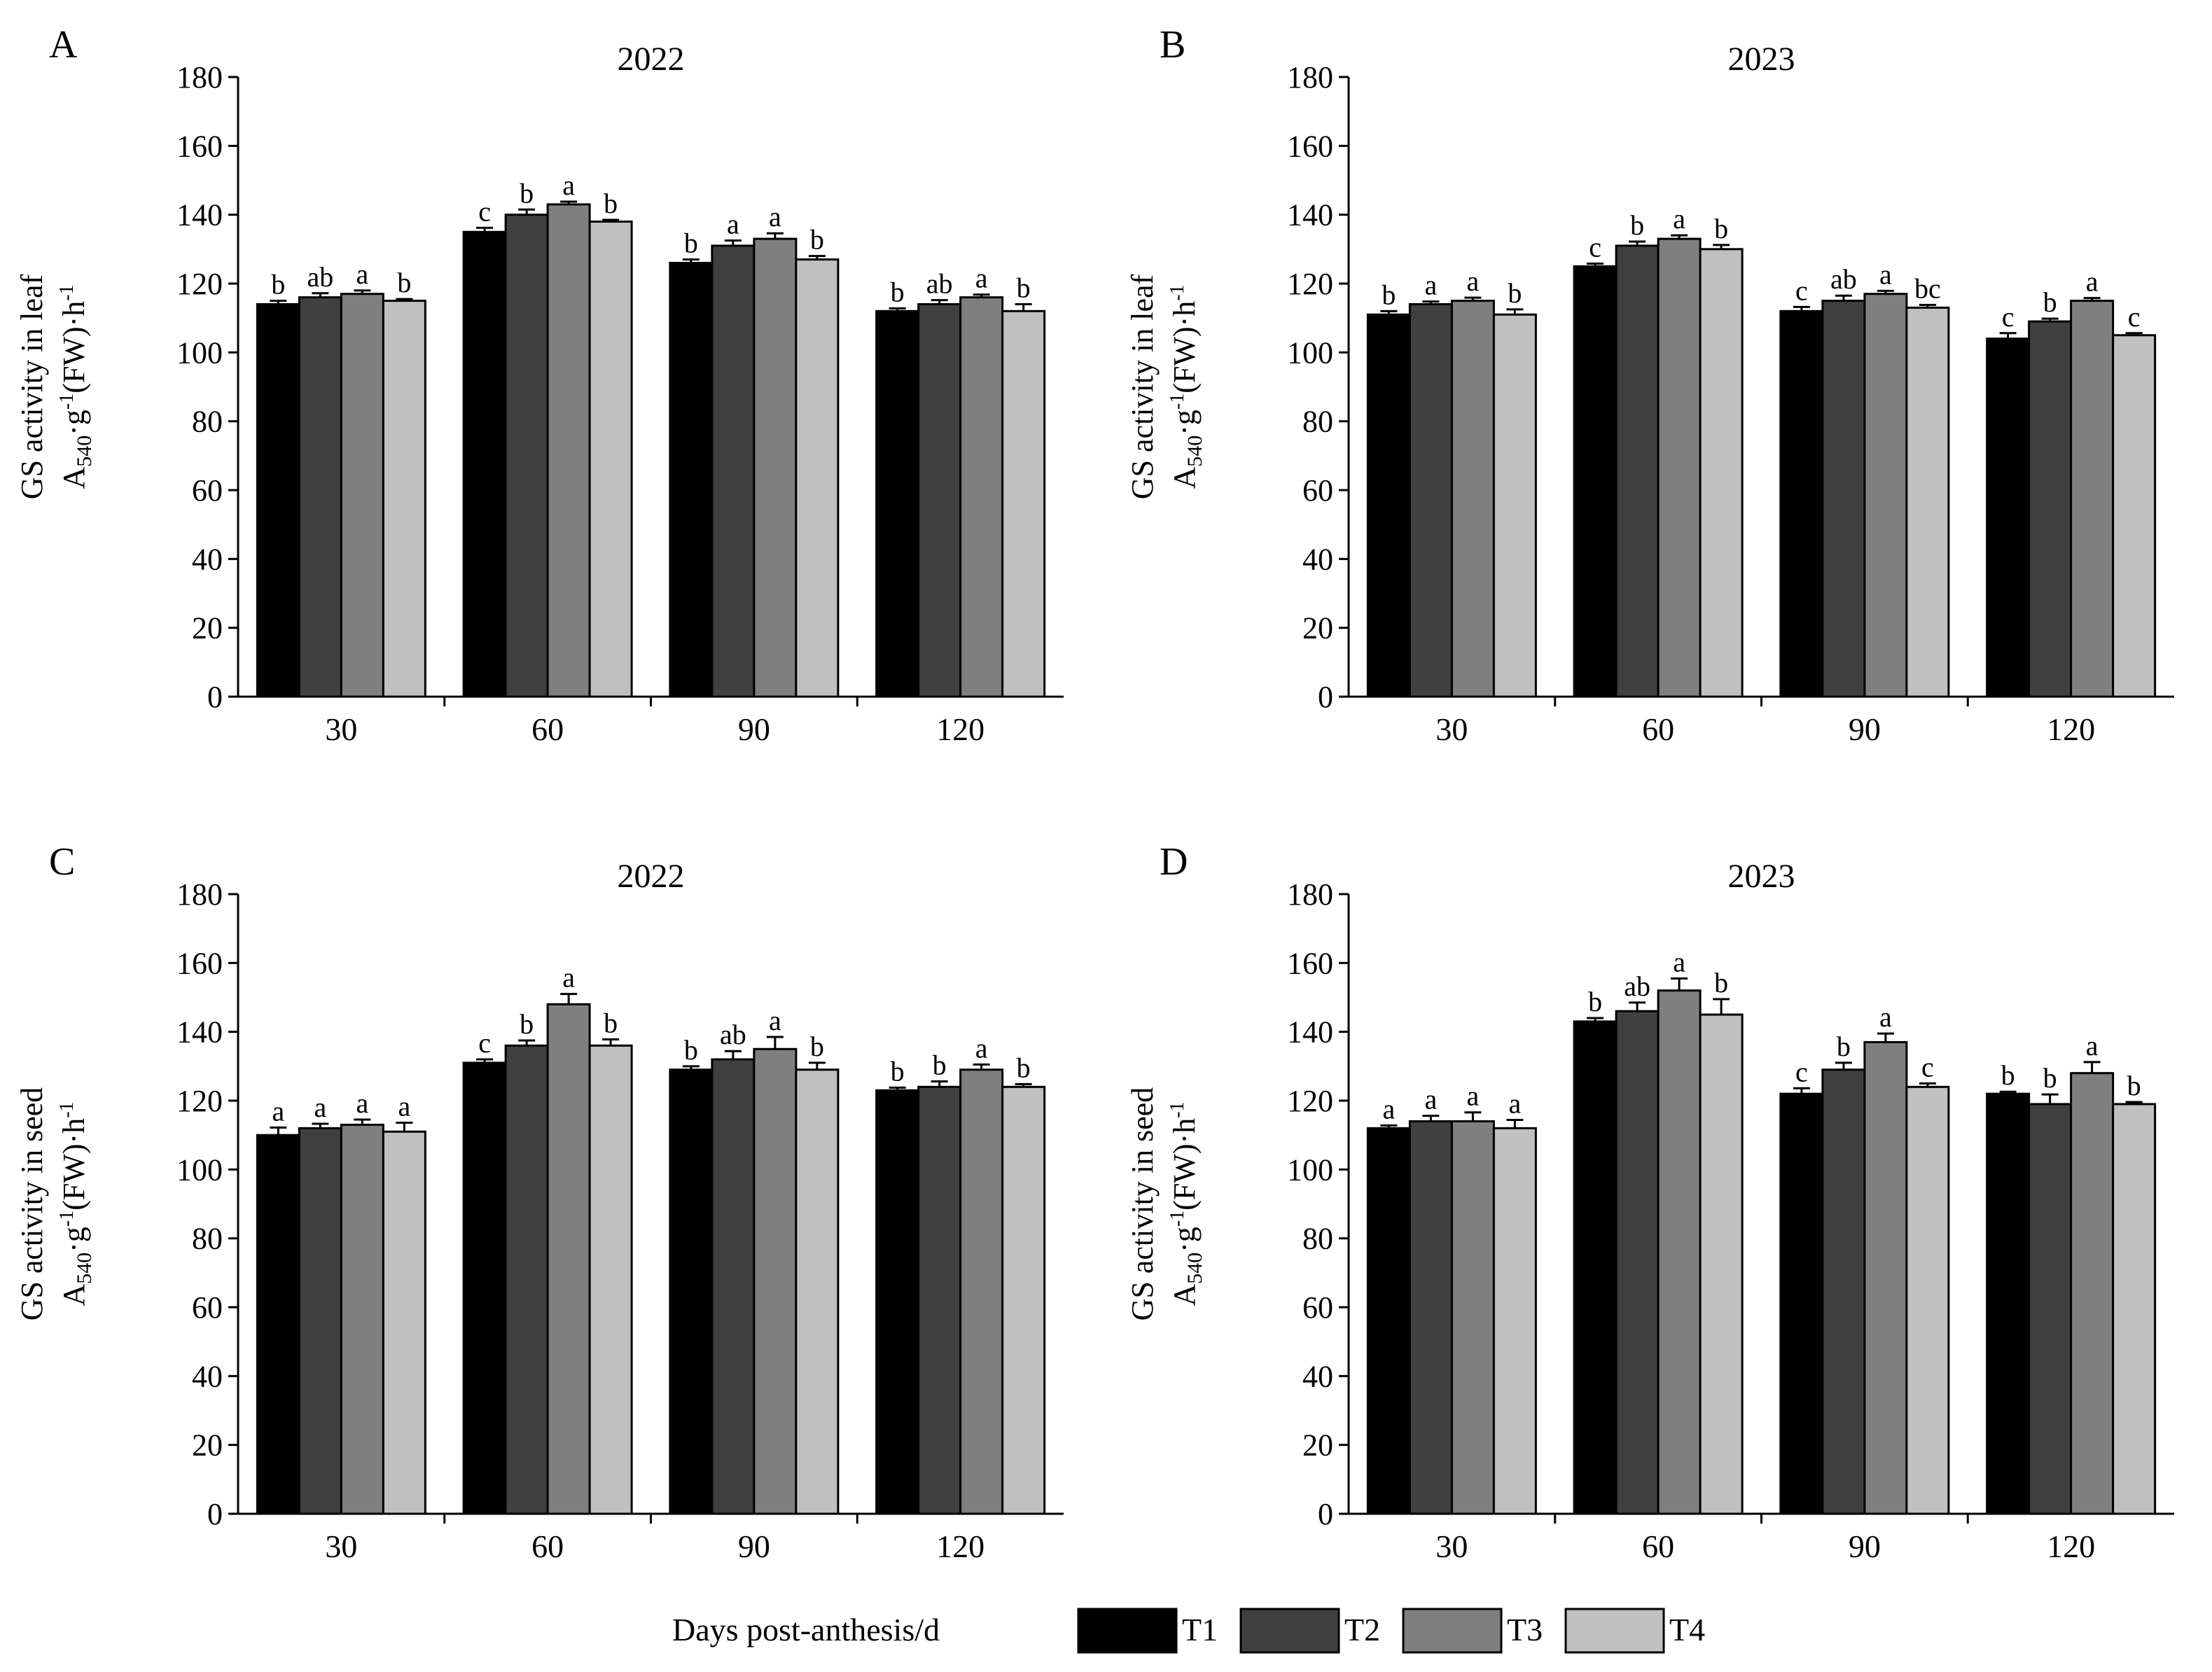  Describe the element at coordinates (1801, 290) in the screenshot. I see `sig-letter-b-90-t1: c` at that location.